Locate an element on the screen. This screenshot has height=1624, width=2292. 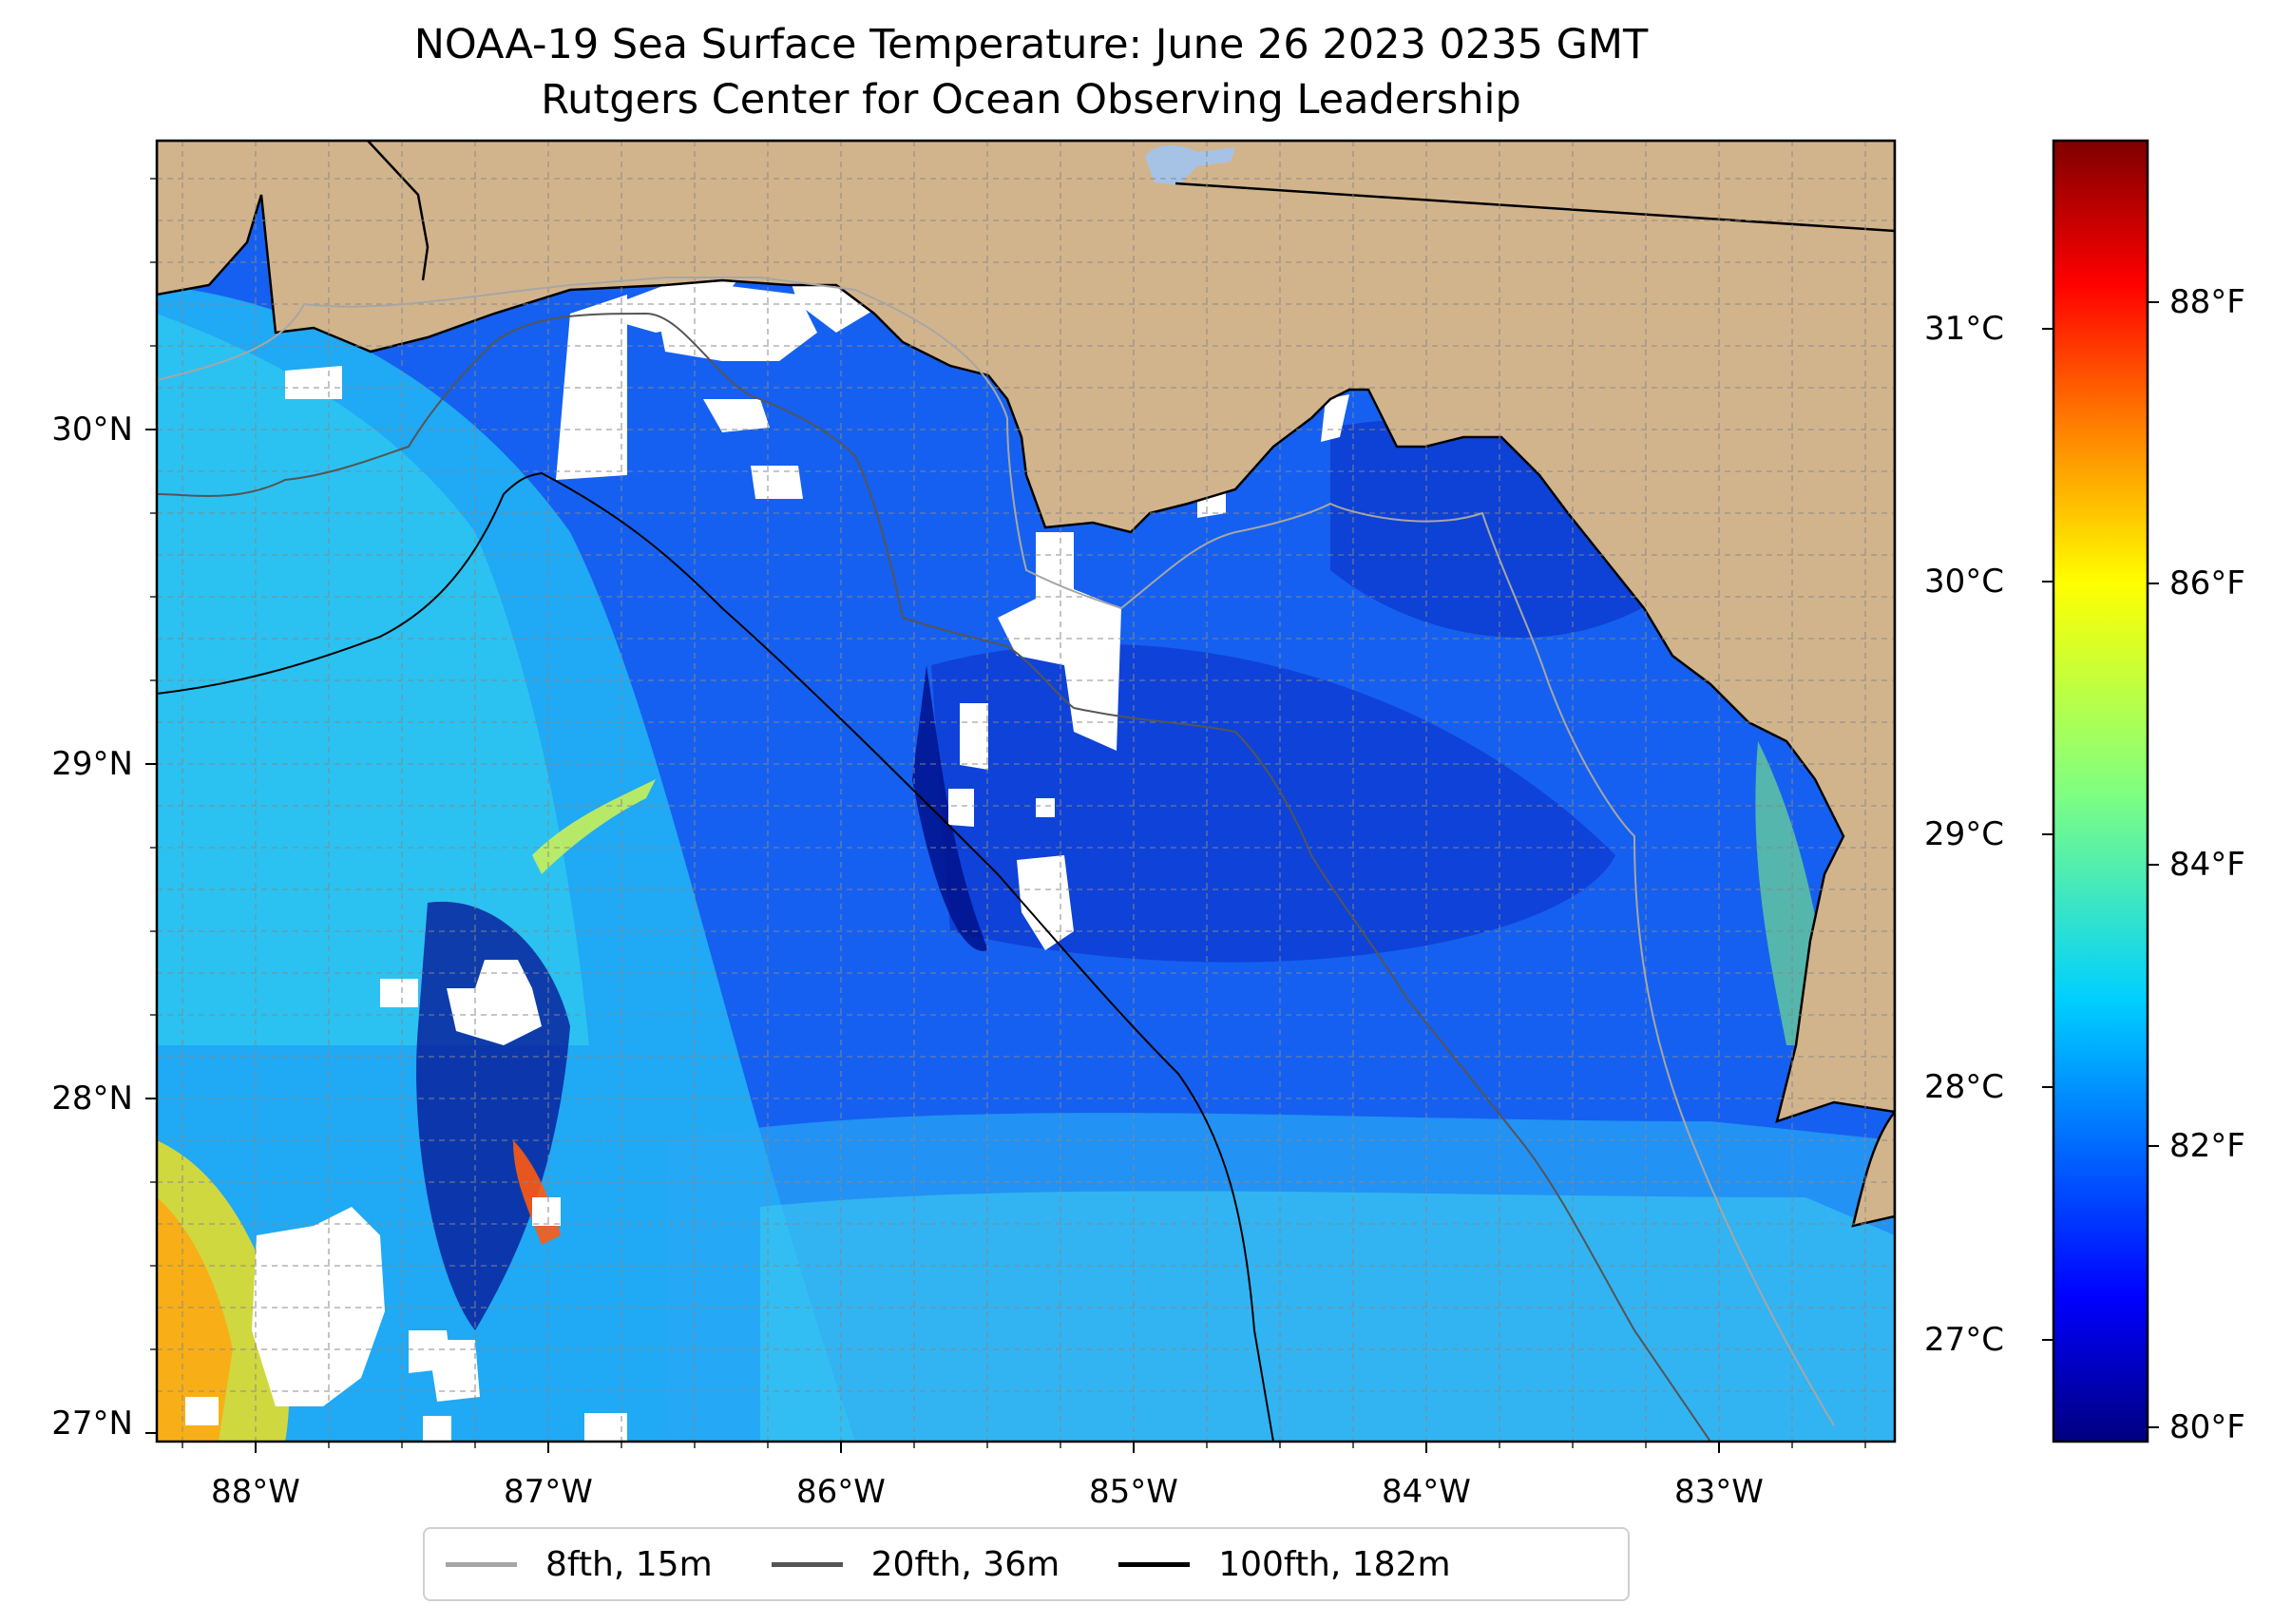
colorbar-fahrenheit-label: 82°F is located at coordinates (2207, 1146).